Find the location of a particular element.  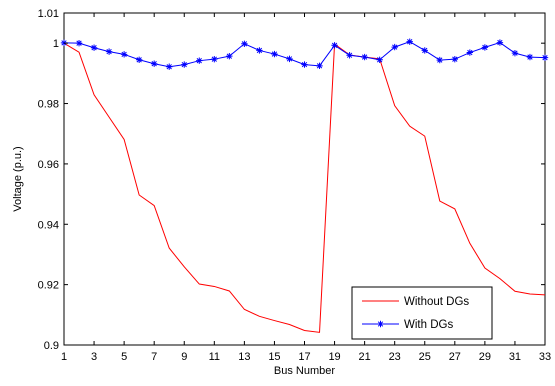

legend-marker-with-dgs is located at coordinates (380, 324).